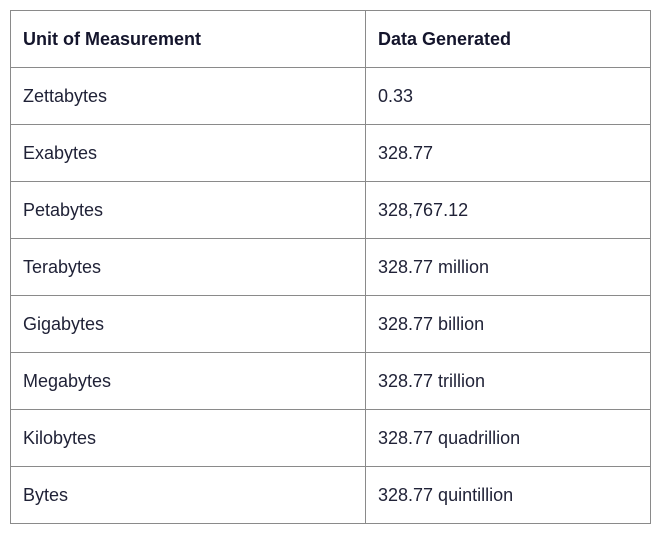 The image size is (663, 535). Describe the element at coordinates (508, 438) in the screenshot. I see `data-generated-cell: 328.77 quadrillion` at that location.